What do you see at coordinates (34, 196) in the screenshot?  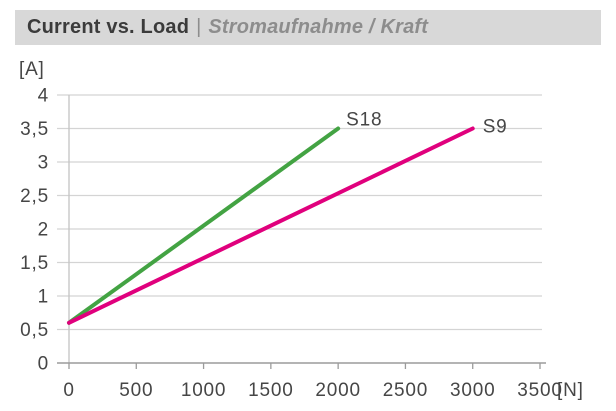 I see `y-tick-label-2,5: 2,5` at bounding box center [34, 196].